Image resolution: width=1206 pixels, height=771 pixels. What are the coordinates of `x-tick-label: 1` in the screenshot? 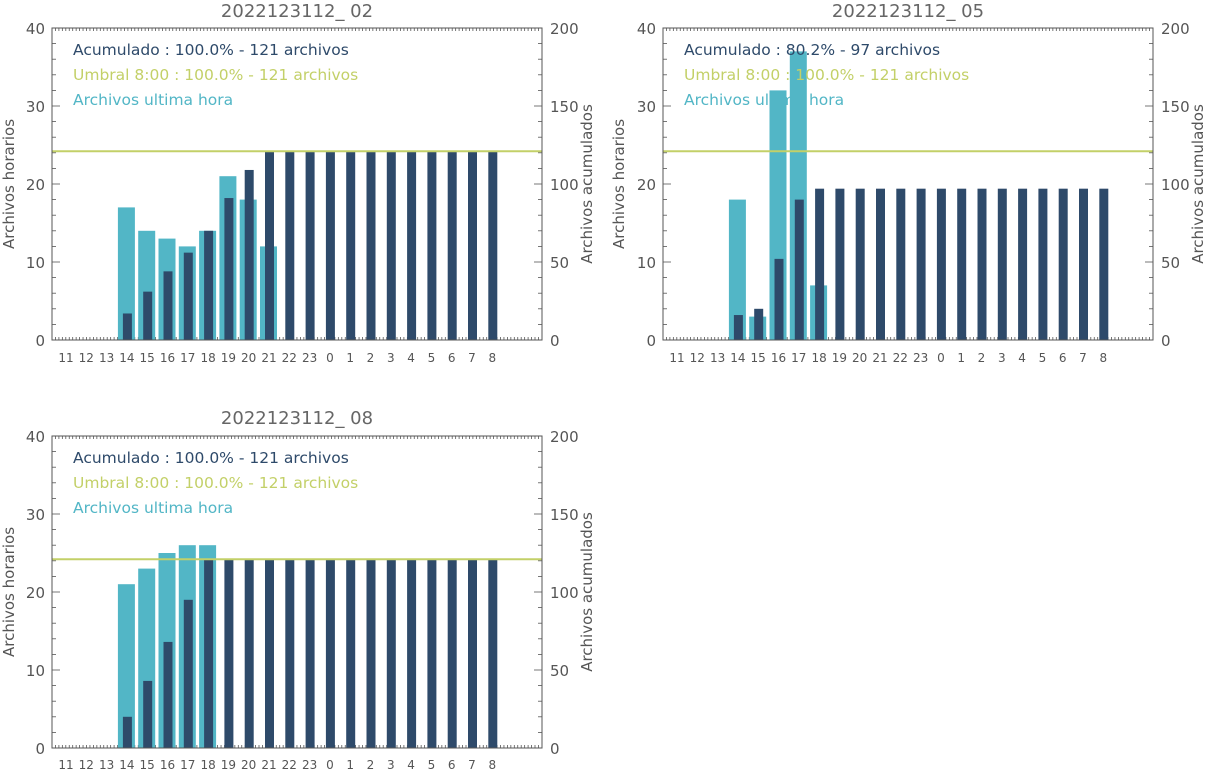 It's located at (350, 764).